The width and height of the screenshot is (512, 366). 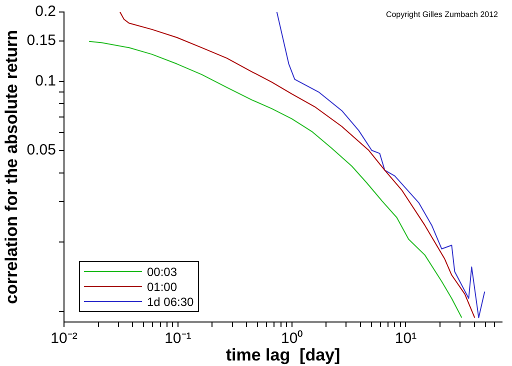 I want to click on legend-label: 01:00, so click(x=162, y=287).